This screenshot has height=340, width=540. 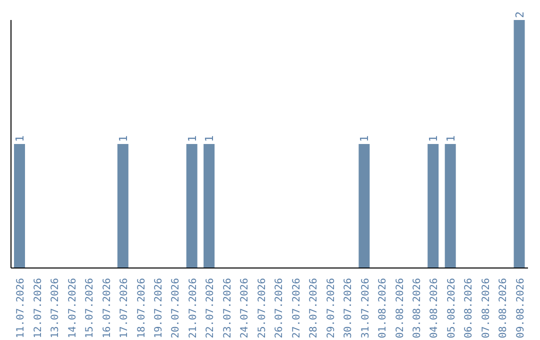 What do you see at coordinates (38, 308) in the screenshot?
I see `x-tick-label: 12.07.2026` at bounding box center [38, 308].